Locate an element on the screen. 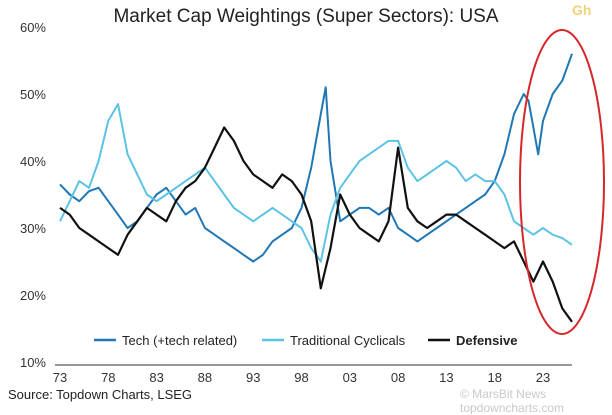 This screenshot has width=612, height=415. legend-label: Traditional Cyclicals is located at coordinates (348, 340).